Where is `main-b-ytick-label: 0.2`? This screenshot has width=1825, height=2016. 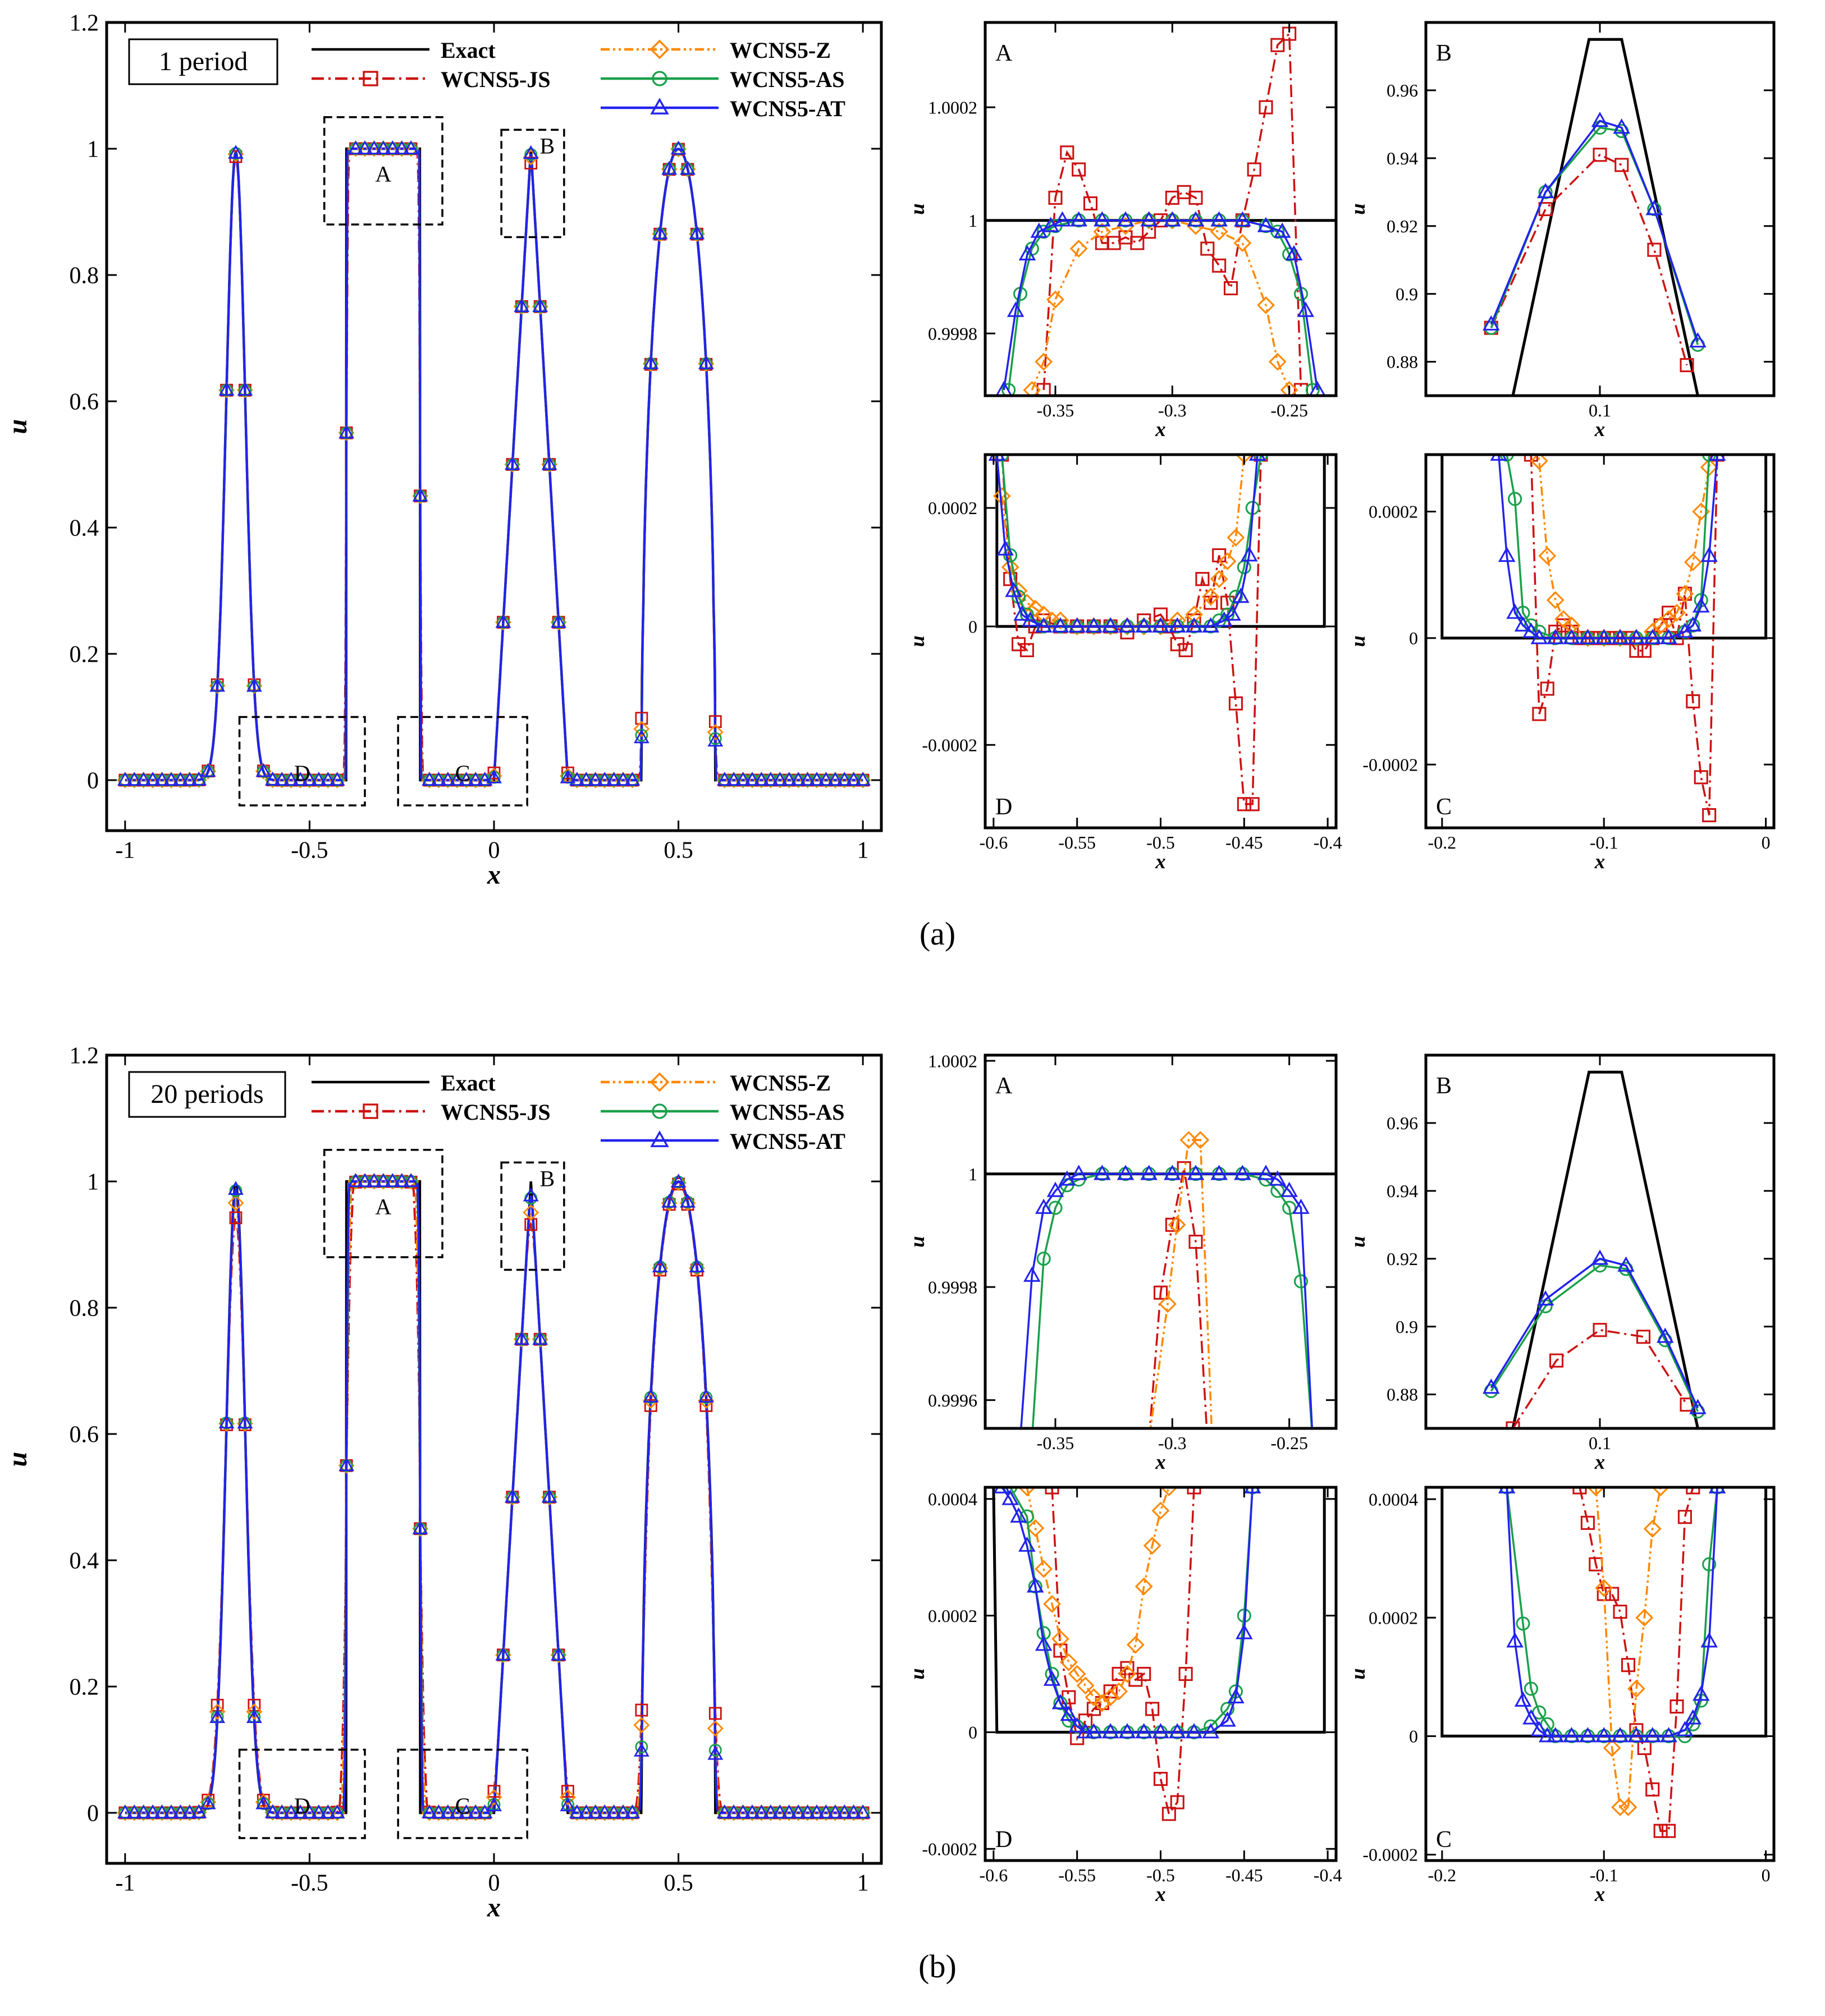
main-b-ytick-label: 0.2 is located at coordinates (85, 1688).